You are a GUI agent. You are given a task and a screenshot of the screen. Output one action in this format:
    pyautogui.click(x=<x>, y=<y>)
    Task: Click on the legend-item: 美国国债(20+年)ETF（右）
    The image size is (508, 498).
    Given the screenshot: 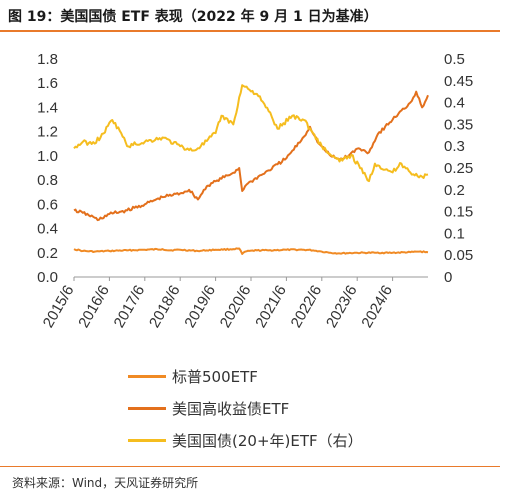 What is the action you would take?
    pyautogui.click(x=245, y=440)
    